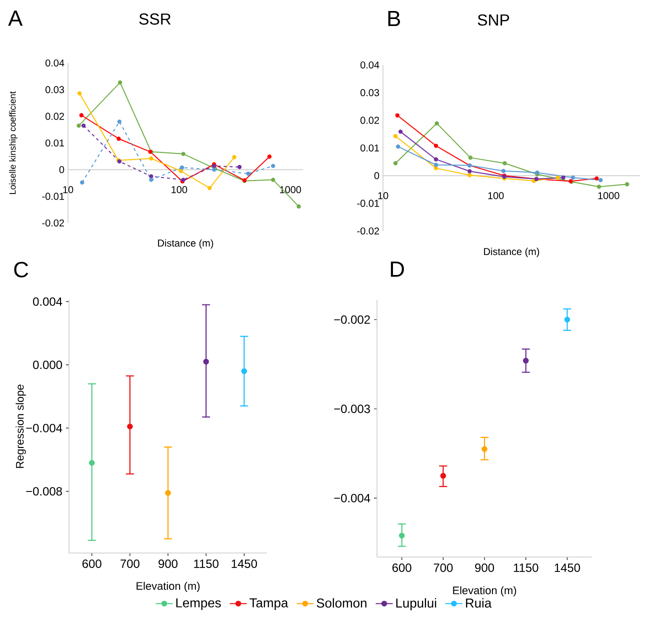 Image resolution: width=650 pixels, height=626 pixels. I want to click on y-axis-title: Loiselle kinship coefficient, so click(13, 142).